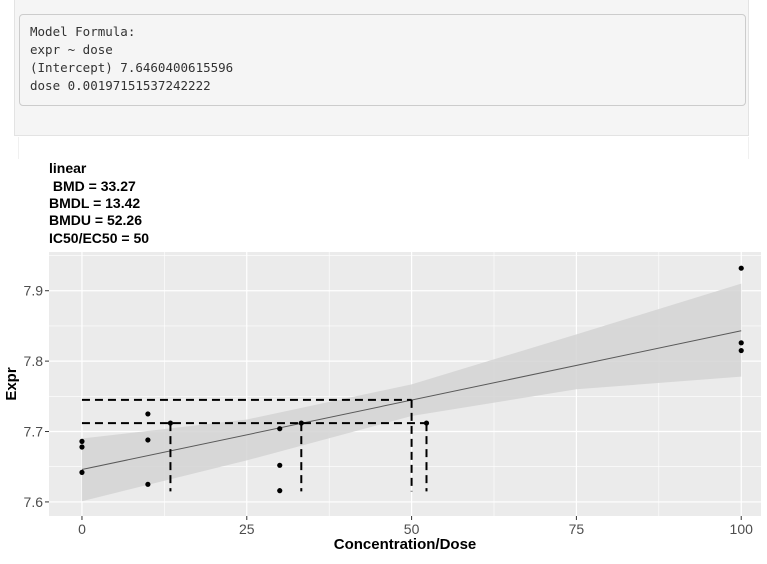 The height and width of the screenshot is (564, 767). I want to click on output-line: (Intercept) 7.6460400615596, so click(132, 67).